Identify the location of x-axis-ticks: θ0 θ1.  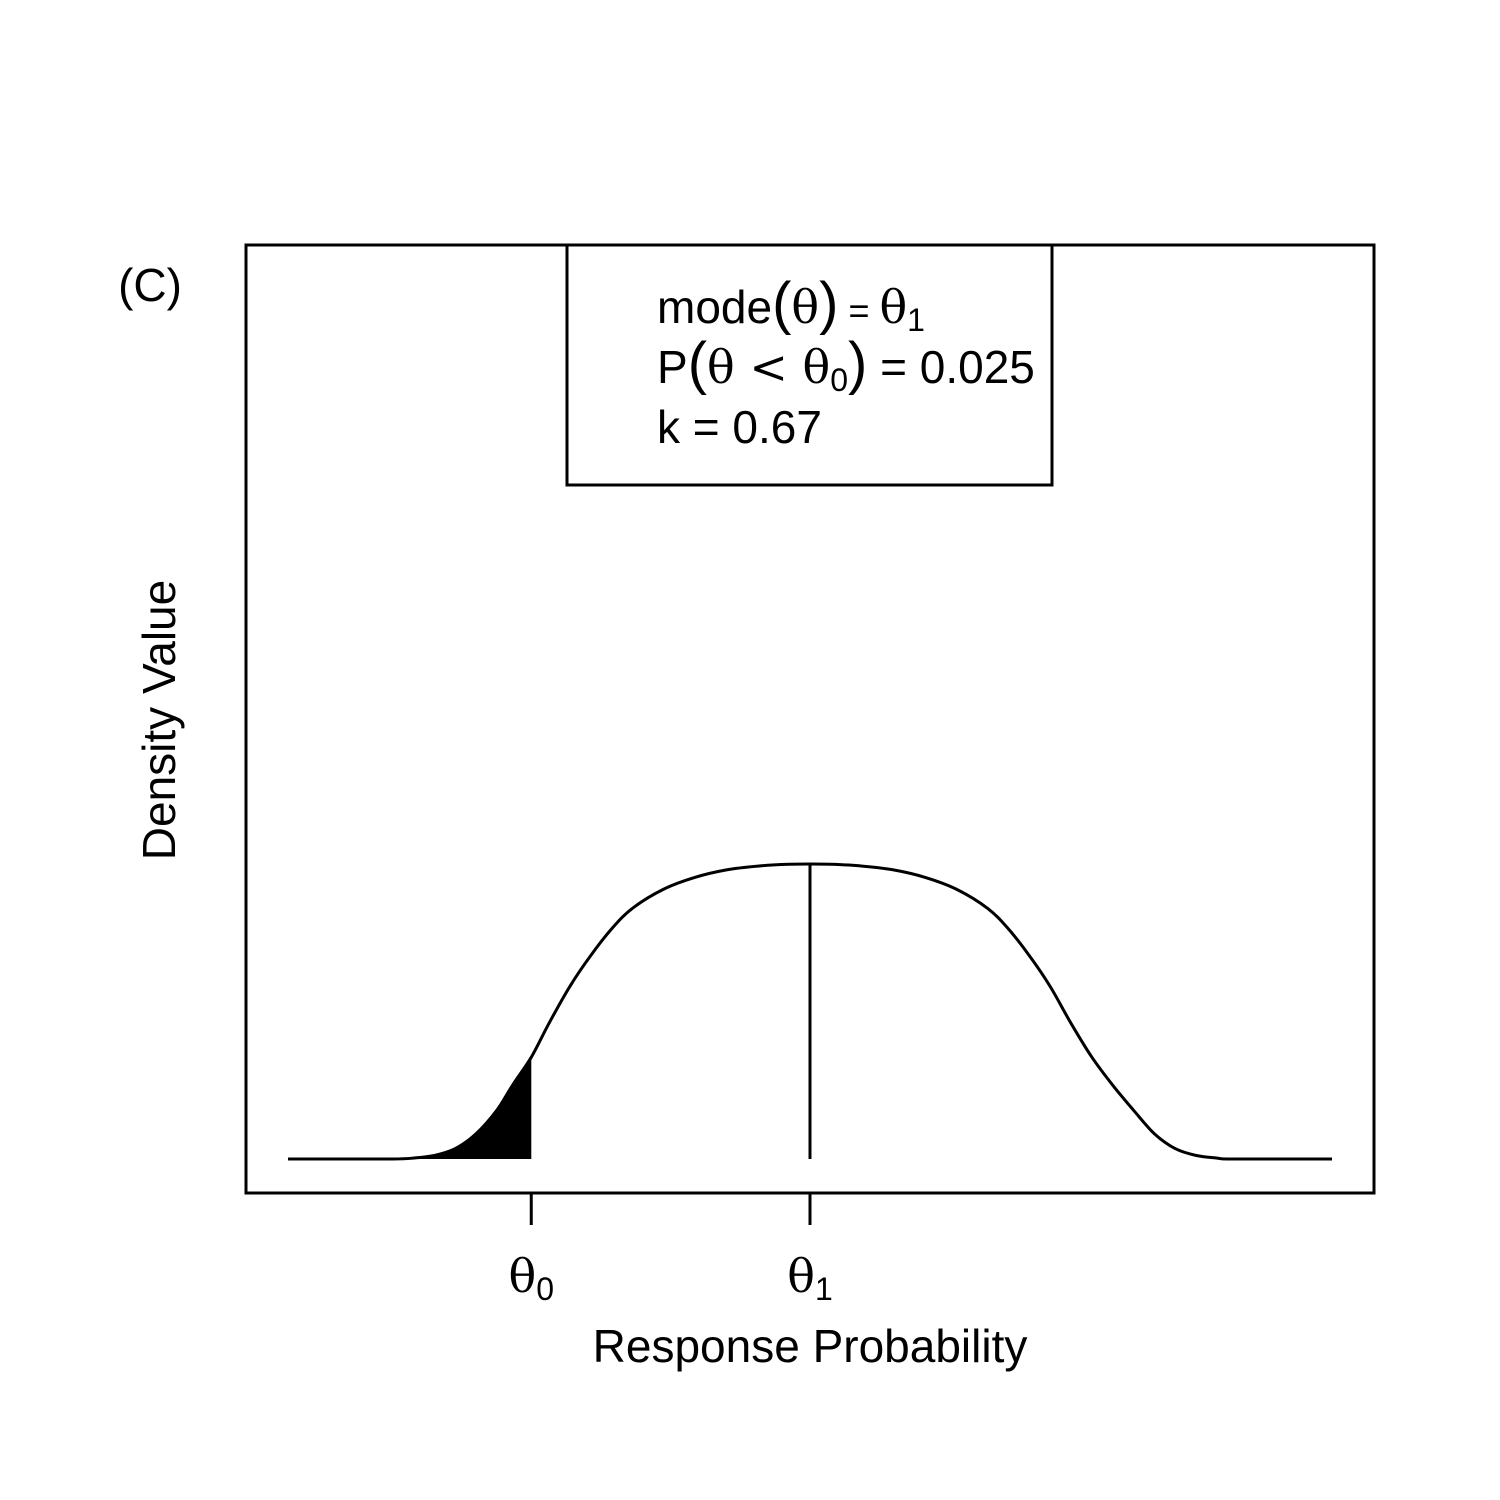
(671, 1250).